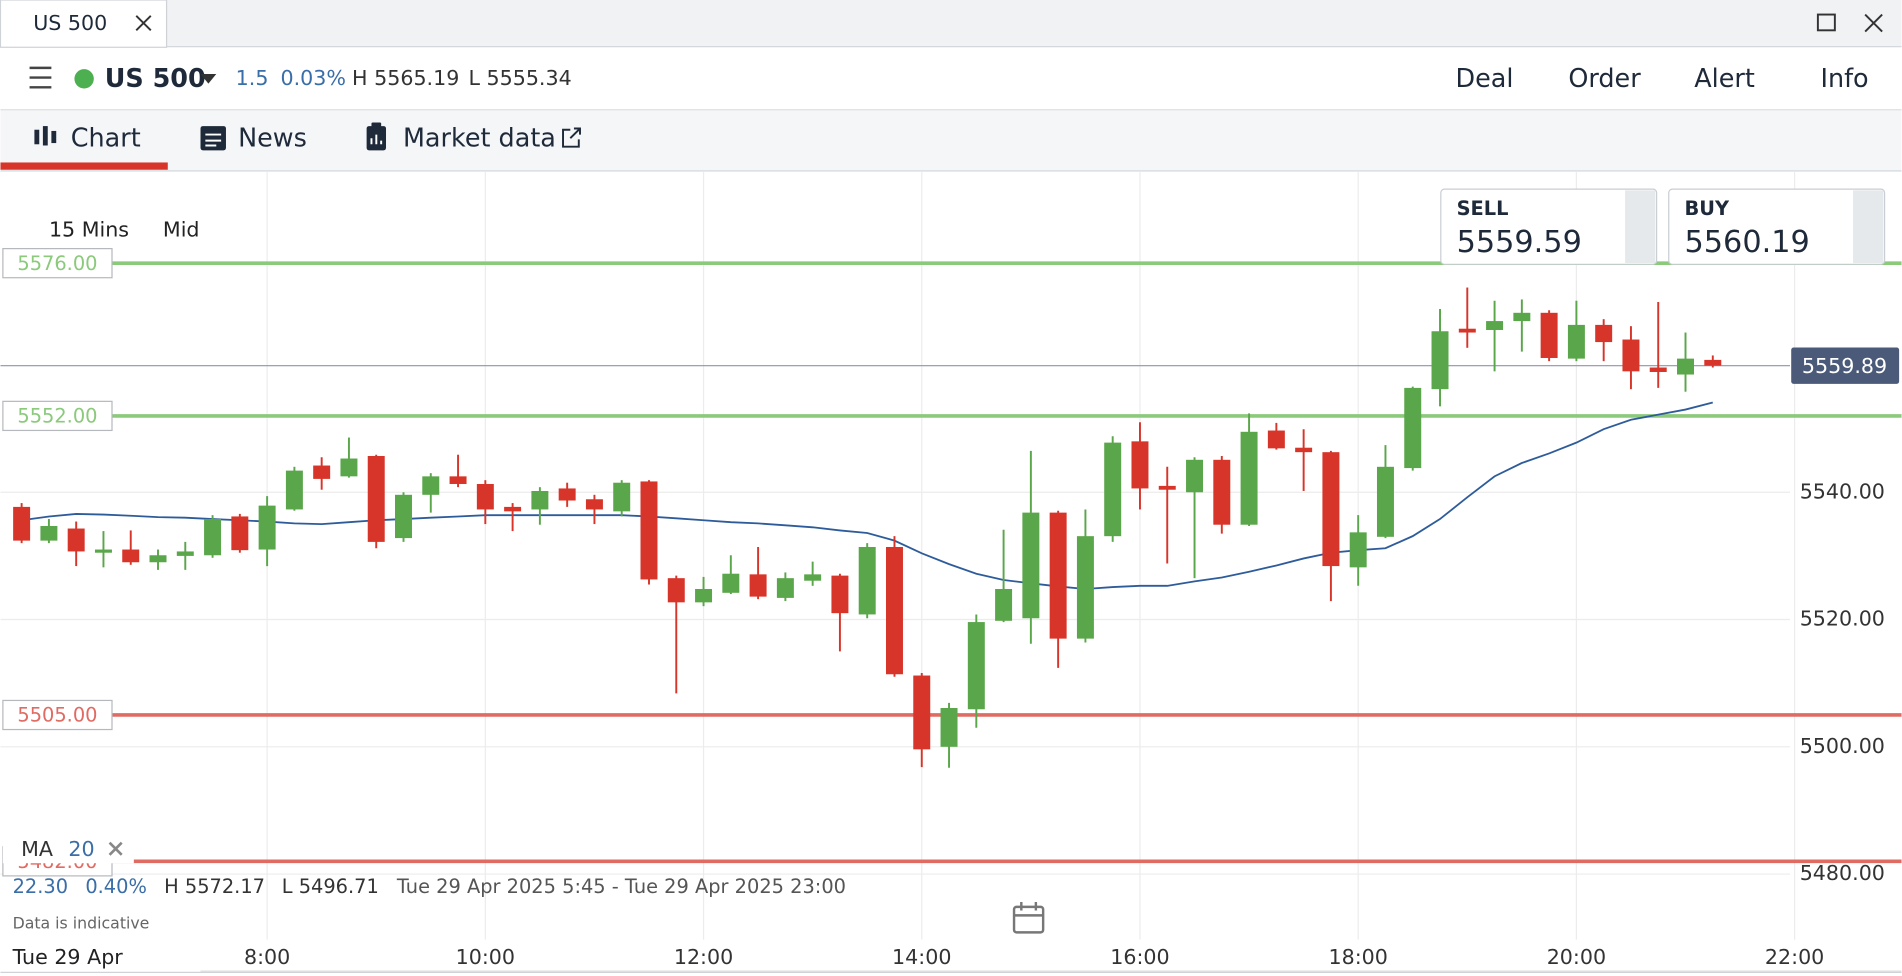  I want to click on close-window, so click(1873, 23).